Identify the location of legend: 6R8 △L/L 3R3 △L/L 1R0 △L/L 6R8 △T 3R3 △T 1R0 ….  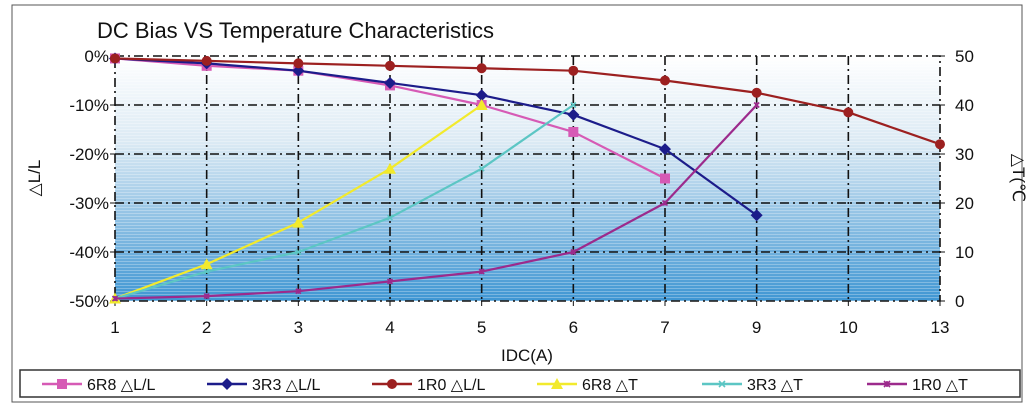
(505, 385).